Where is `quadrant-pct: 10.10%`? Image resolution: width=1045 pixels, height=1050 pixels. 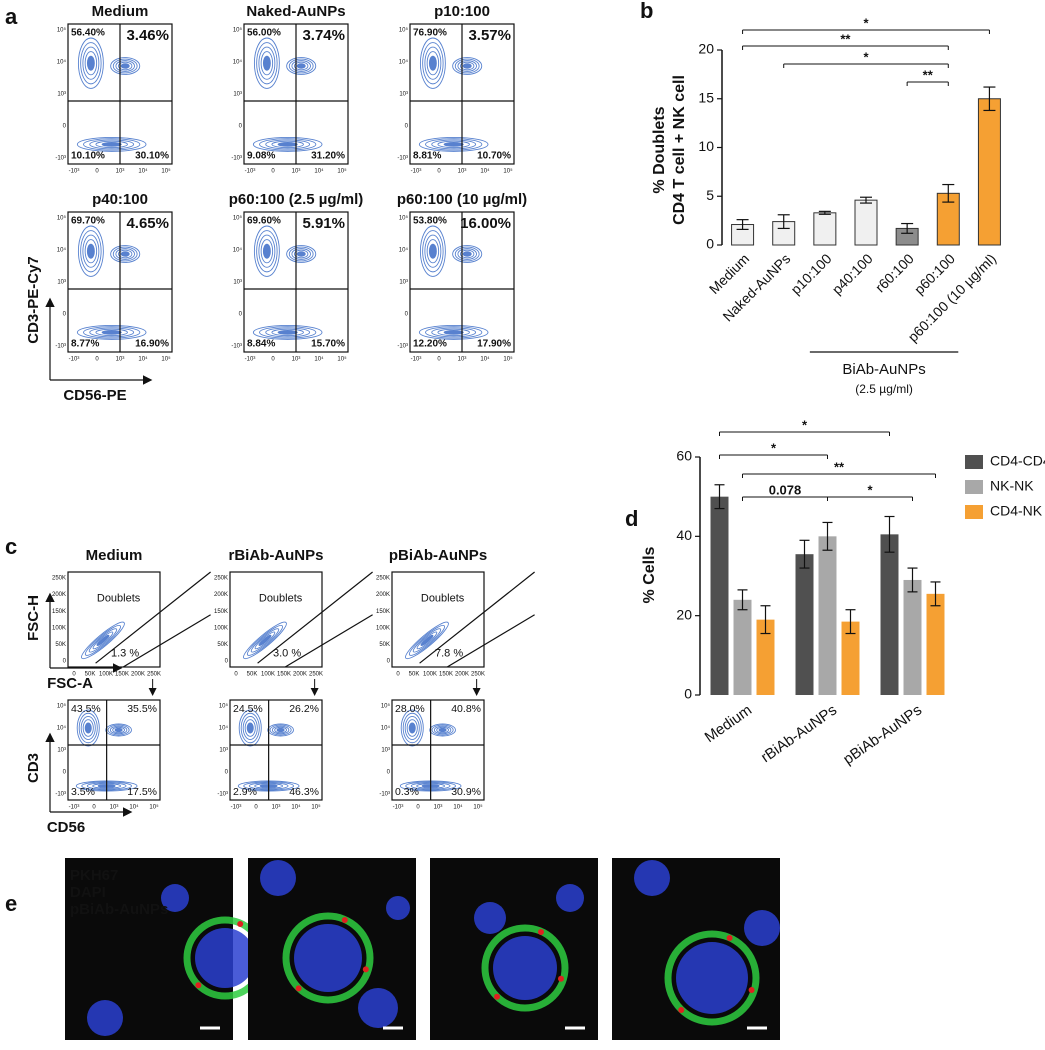
quadrant-pct: 10.10% is located at coordinates (88, 156).